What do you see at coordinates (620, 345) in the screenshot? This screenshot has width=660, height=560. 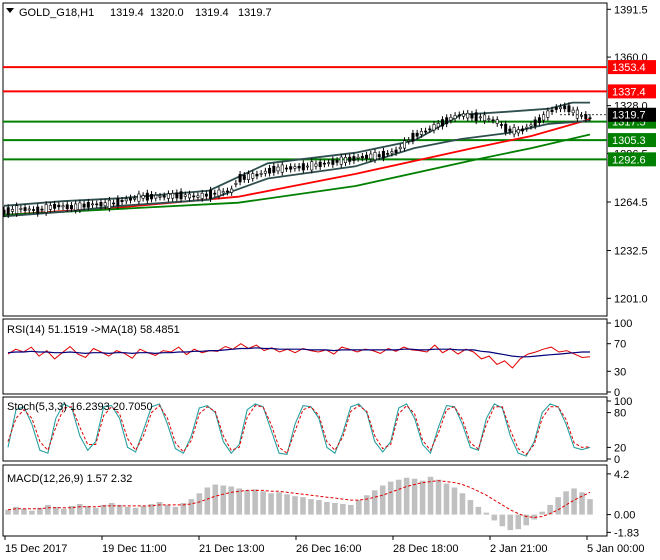 I see `osc-tick-label: 70` at bounding box center [620, 345].